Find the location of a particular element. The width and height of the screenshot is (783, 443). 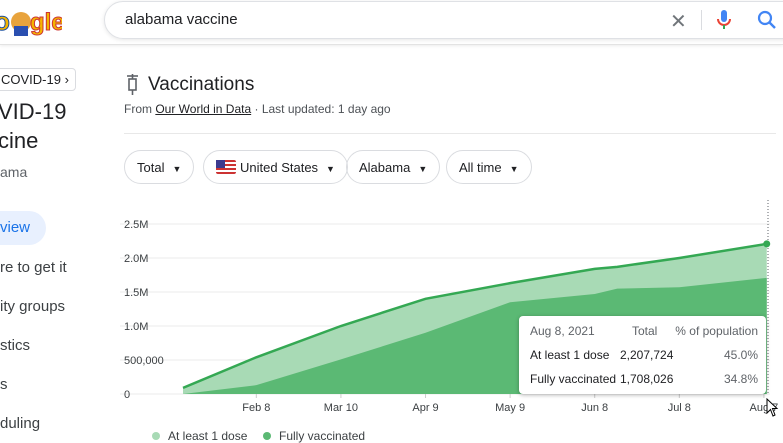

nav-where-to-get-it: re to get it is located at coordinates (33, 267).